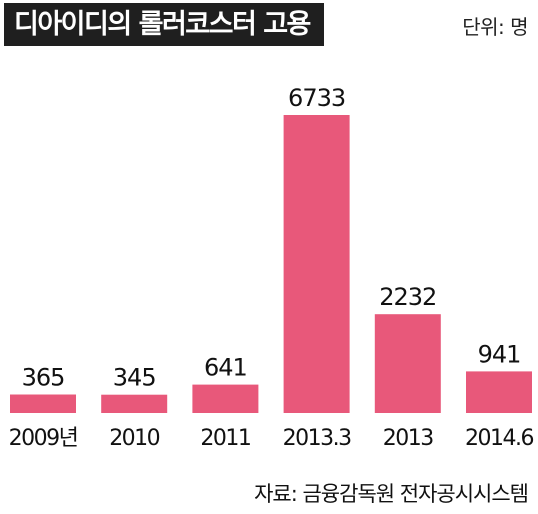  I want to click on value-label-3: 6733, so click(316, 98).